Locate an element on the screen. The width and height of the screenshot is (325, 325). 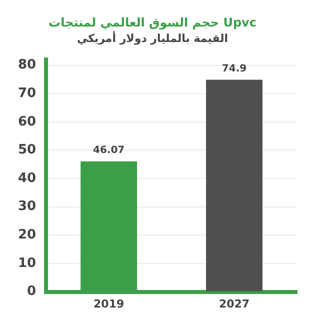
y-tick-label: 10 is located at coordinates (27, 263).